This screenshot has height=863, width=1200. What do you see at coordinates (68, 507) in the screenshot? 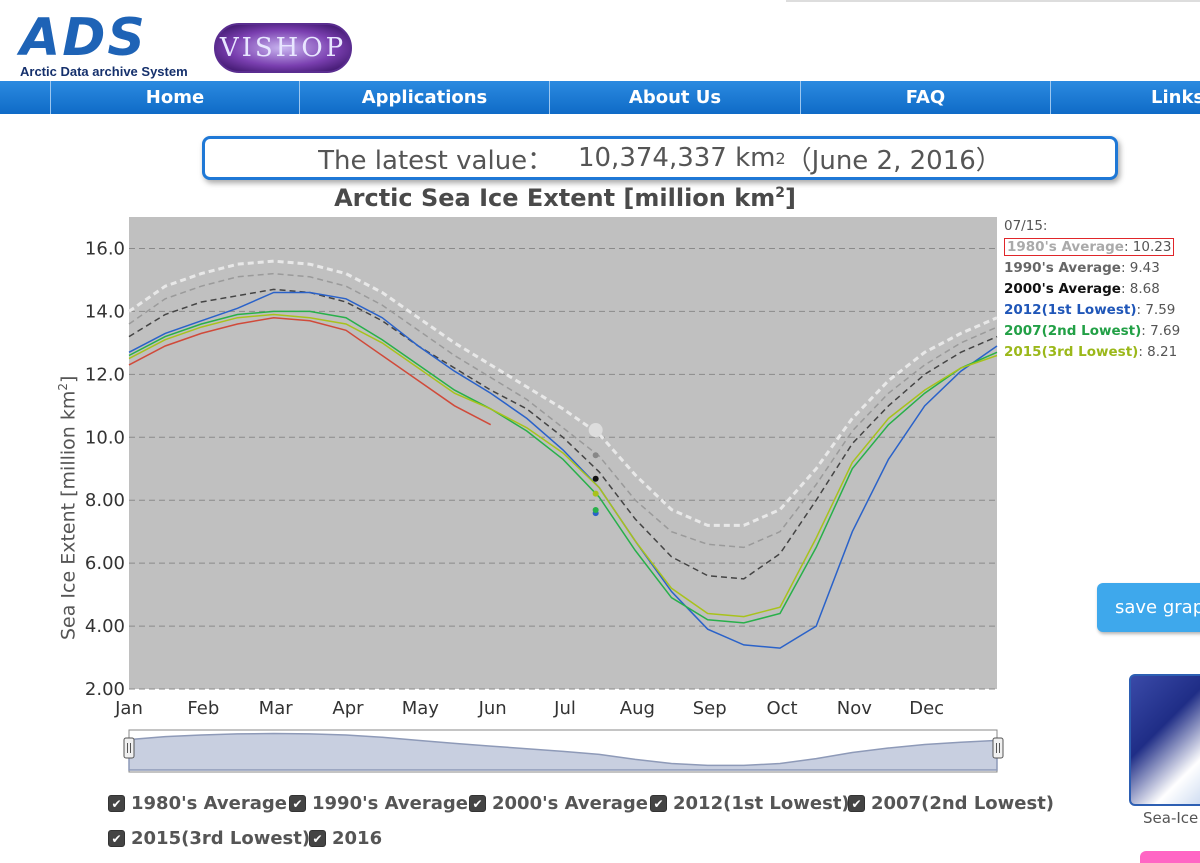
I see `y-axis-label: Sea Ice Extent [million km2]` at bounding box center [68, 507].